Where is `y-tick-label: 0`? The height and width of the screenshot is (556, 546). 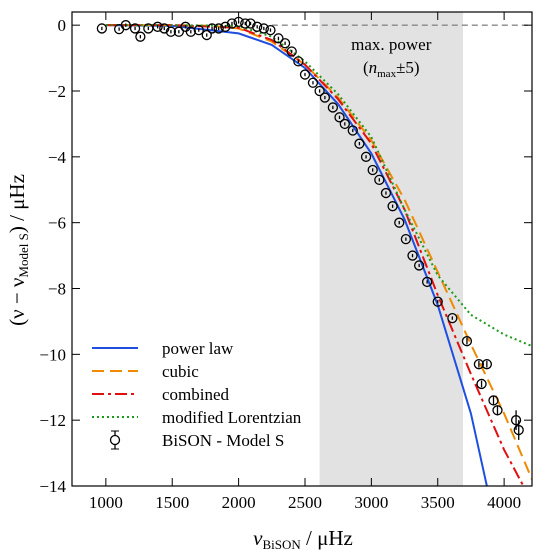
y-tick-label: 0 is located at coordinates (62, 25).